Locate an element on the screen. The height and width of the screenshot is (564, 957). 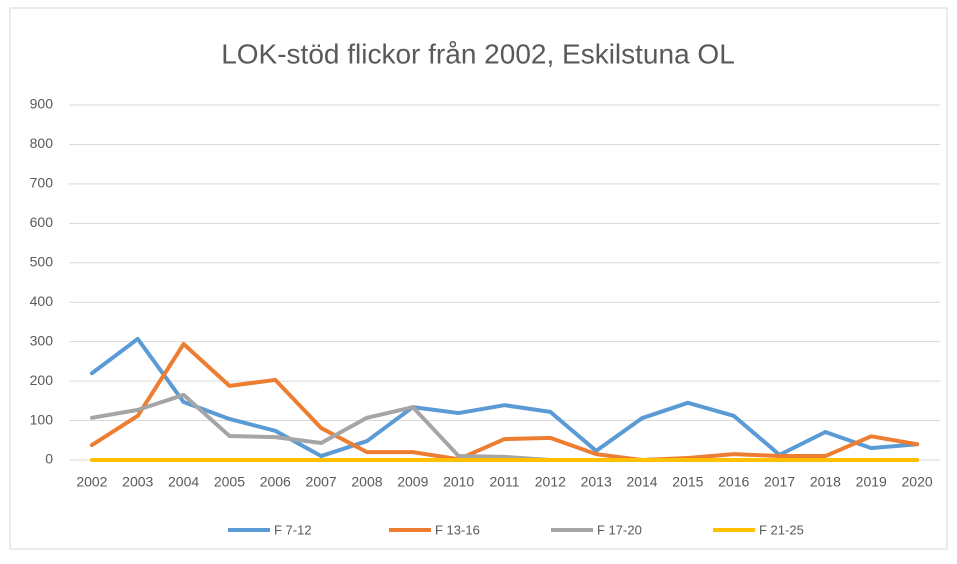
x-tick-label: 2012 is located at coordinates (550, 482).